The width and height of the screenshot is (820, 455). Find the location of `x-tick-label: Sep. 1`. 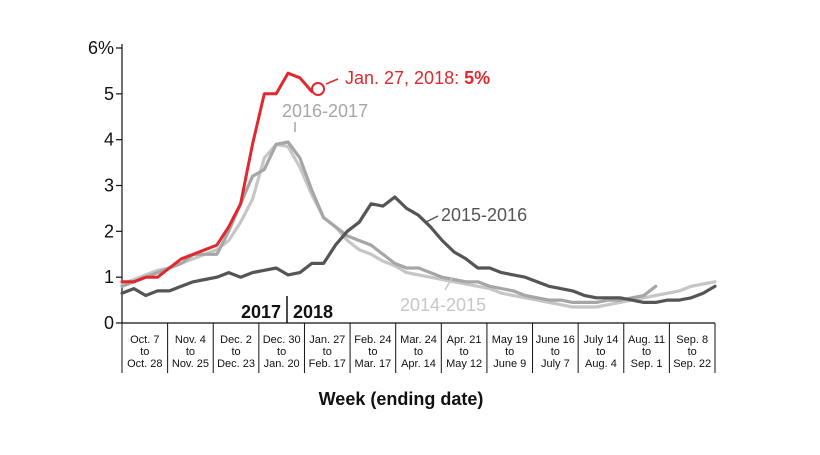

x-tick-label: Sep. 1 is located at coordinates (647, 364).